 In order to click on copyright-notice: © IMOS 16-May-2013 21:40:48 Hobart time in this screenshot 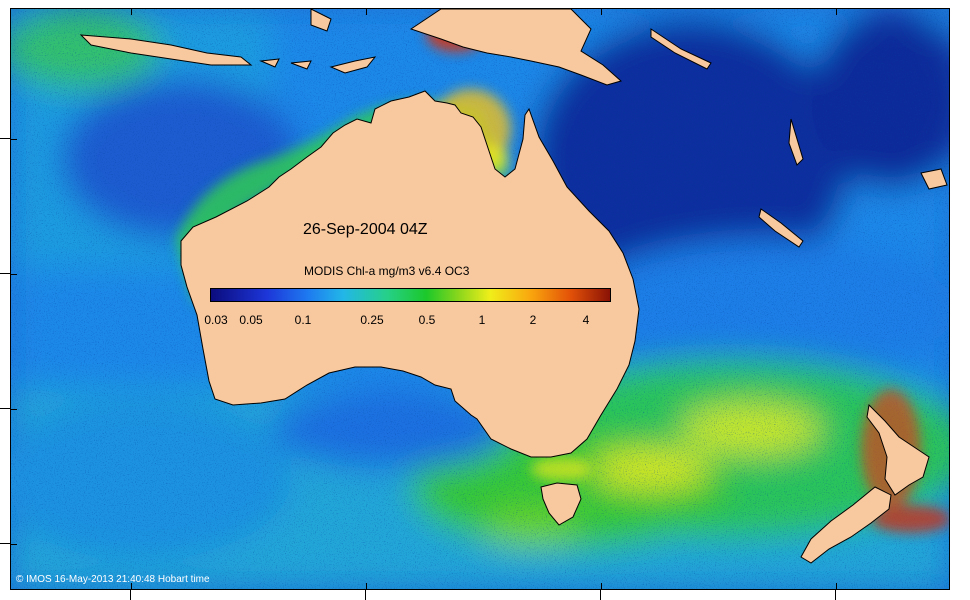, I will do `click(113, 579)`.